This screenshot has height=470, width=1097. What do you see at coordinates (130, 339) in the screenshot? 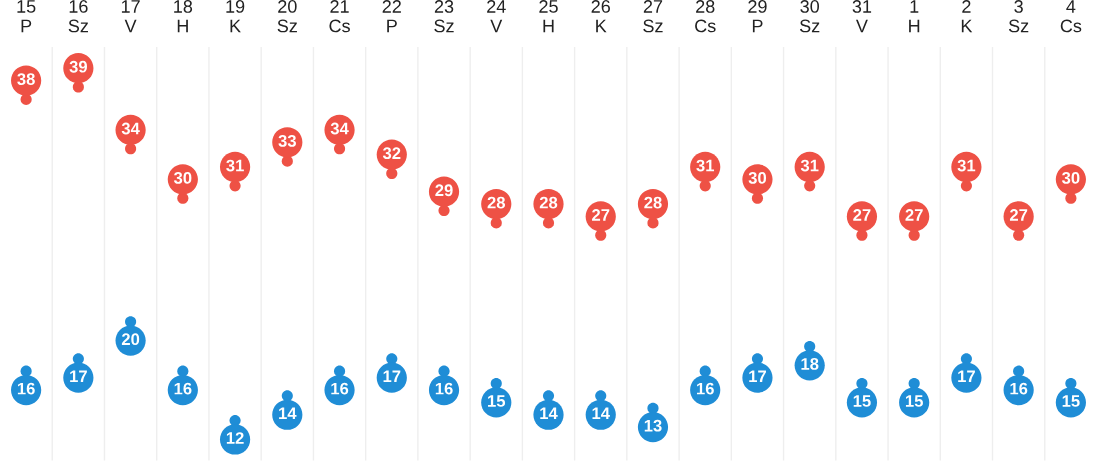
I see `data-label: 20` at bounding box center [130, 339].